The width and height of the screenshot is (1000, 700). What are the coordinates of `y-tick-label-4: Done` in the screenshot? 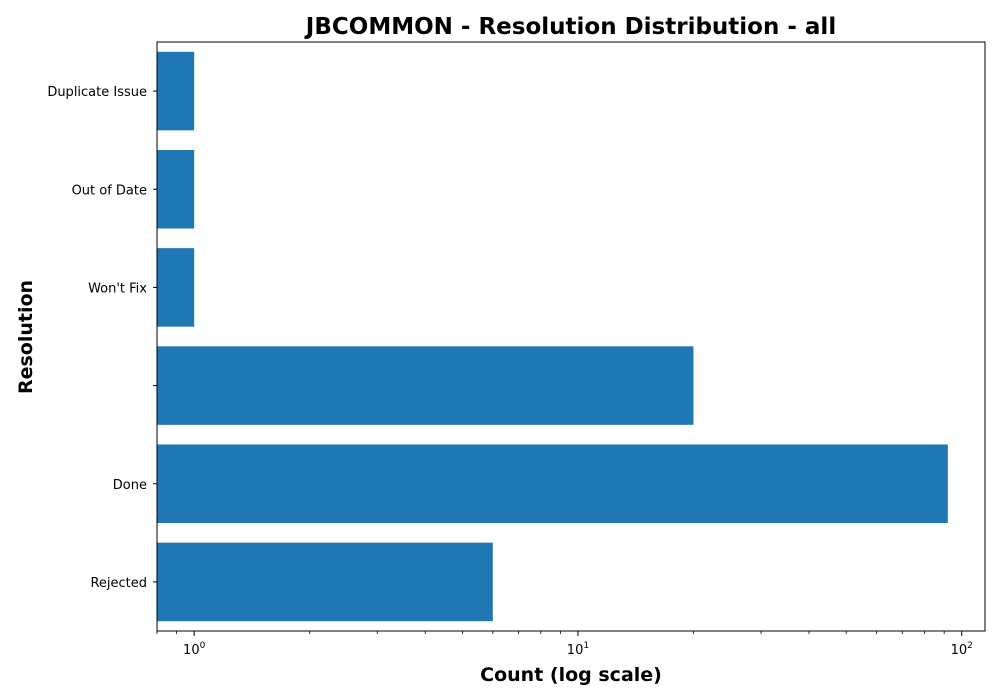 It's located at (130, 485).